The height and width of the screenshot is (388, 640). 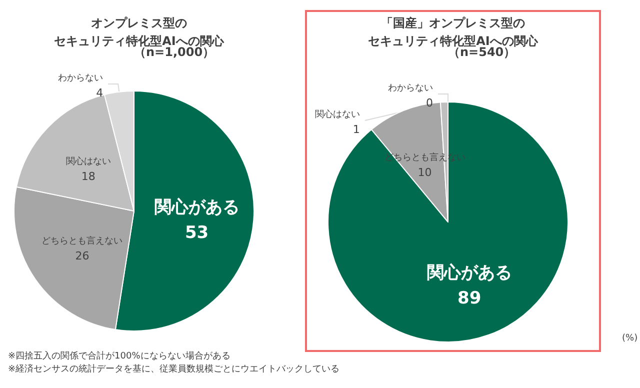 What do you see at coordinates (82, 240) in the screenshot?
I see `slice-label: どちらとも言えない` at bounding box center [82, 240].